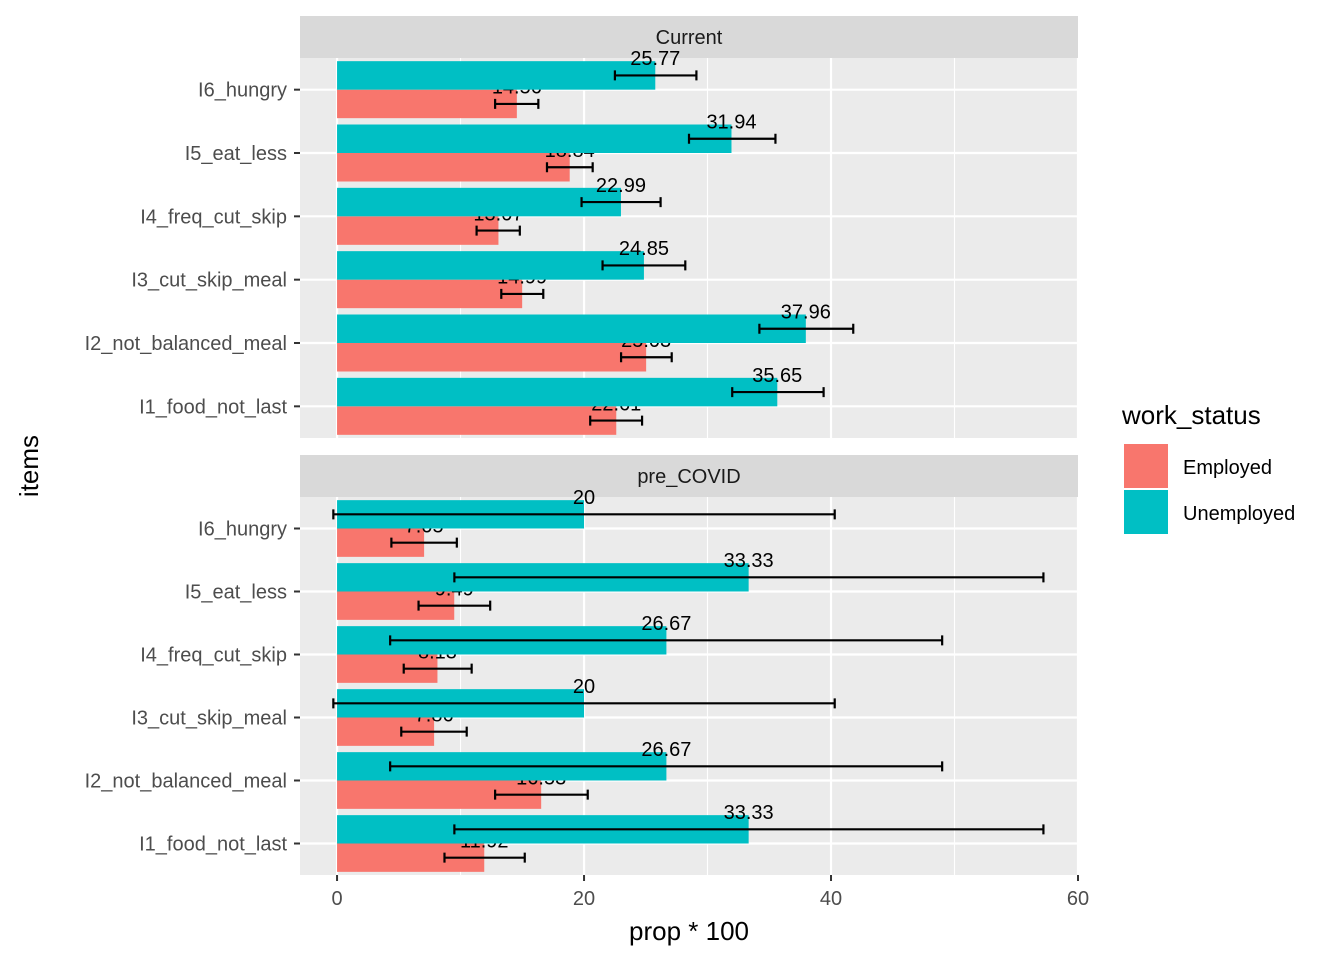 The width and height of the screenshot is (1344, 965). I want to click on series-unemployed: 35.65 37.96 24.85 22.99 31.94 25.77, so click(596, 227).